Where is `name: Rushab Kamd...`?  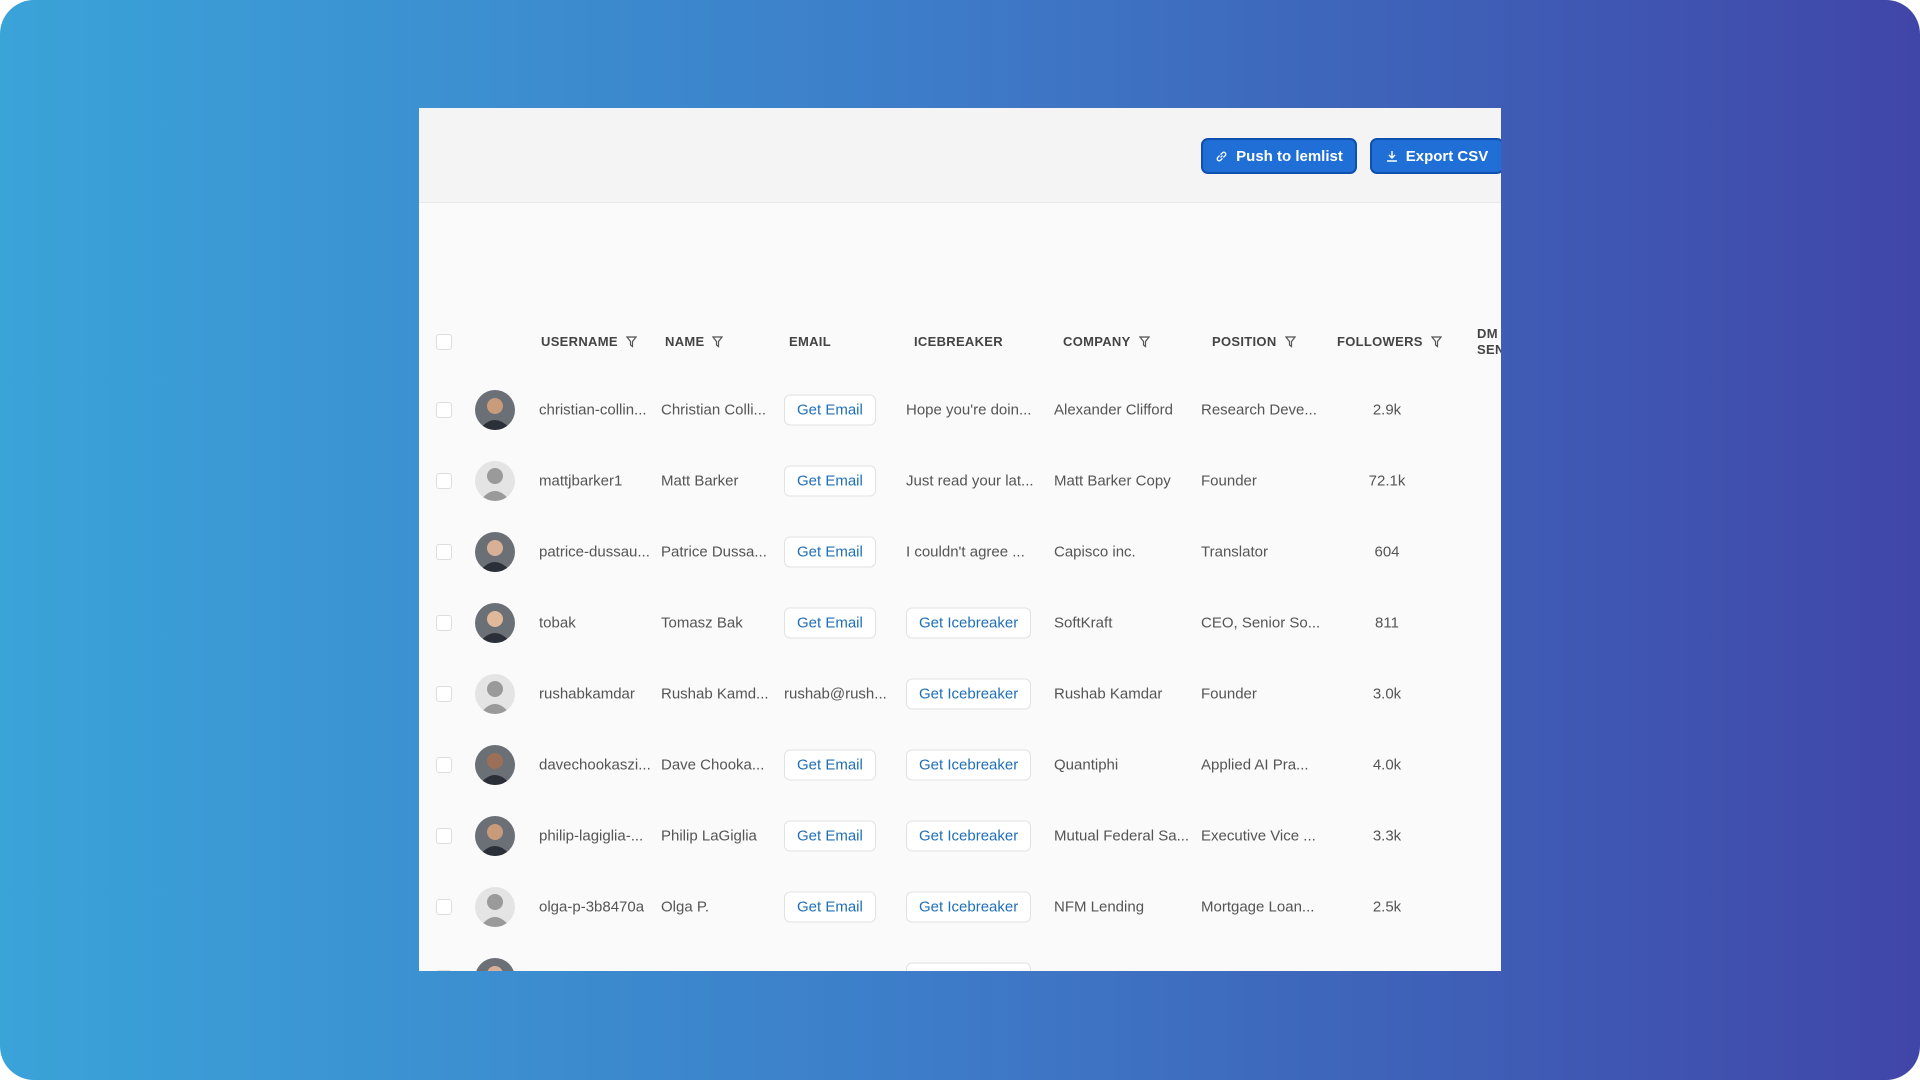
name: Rushab Kamd... is located at coordinates (715, 694).